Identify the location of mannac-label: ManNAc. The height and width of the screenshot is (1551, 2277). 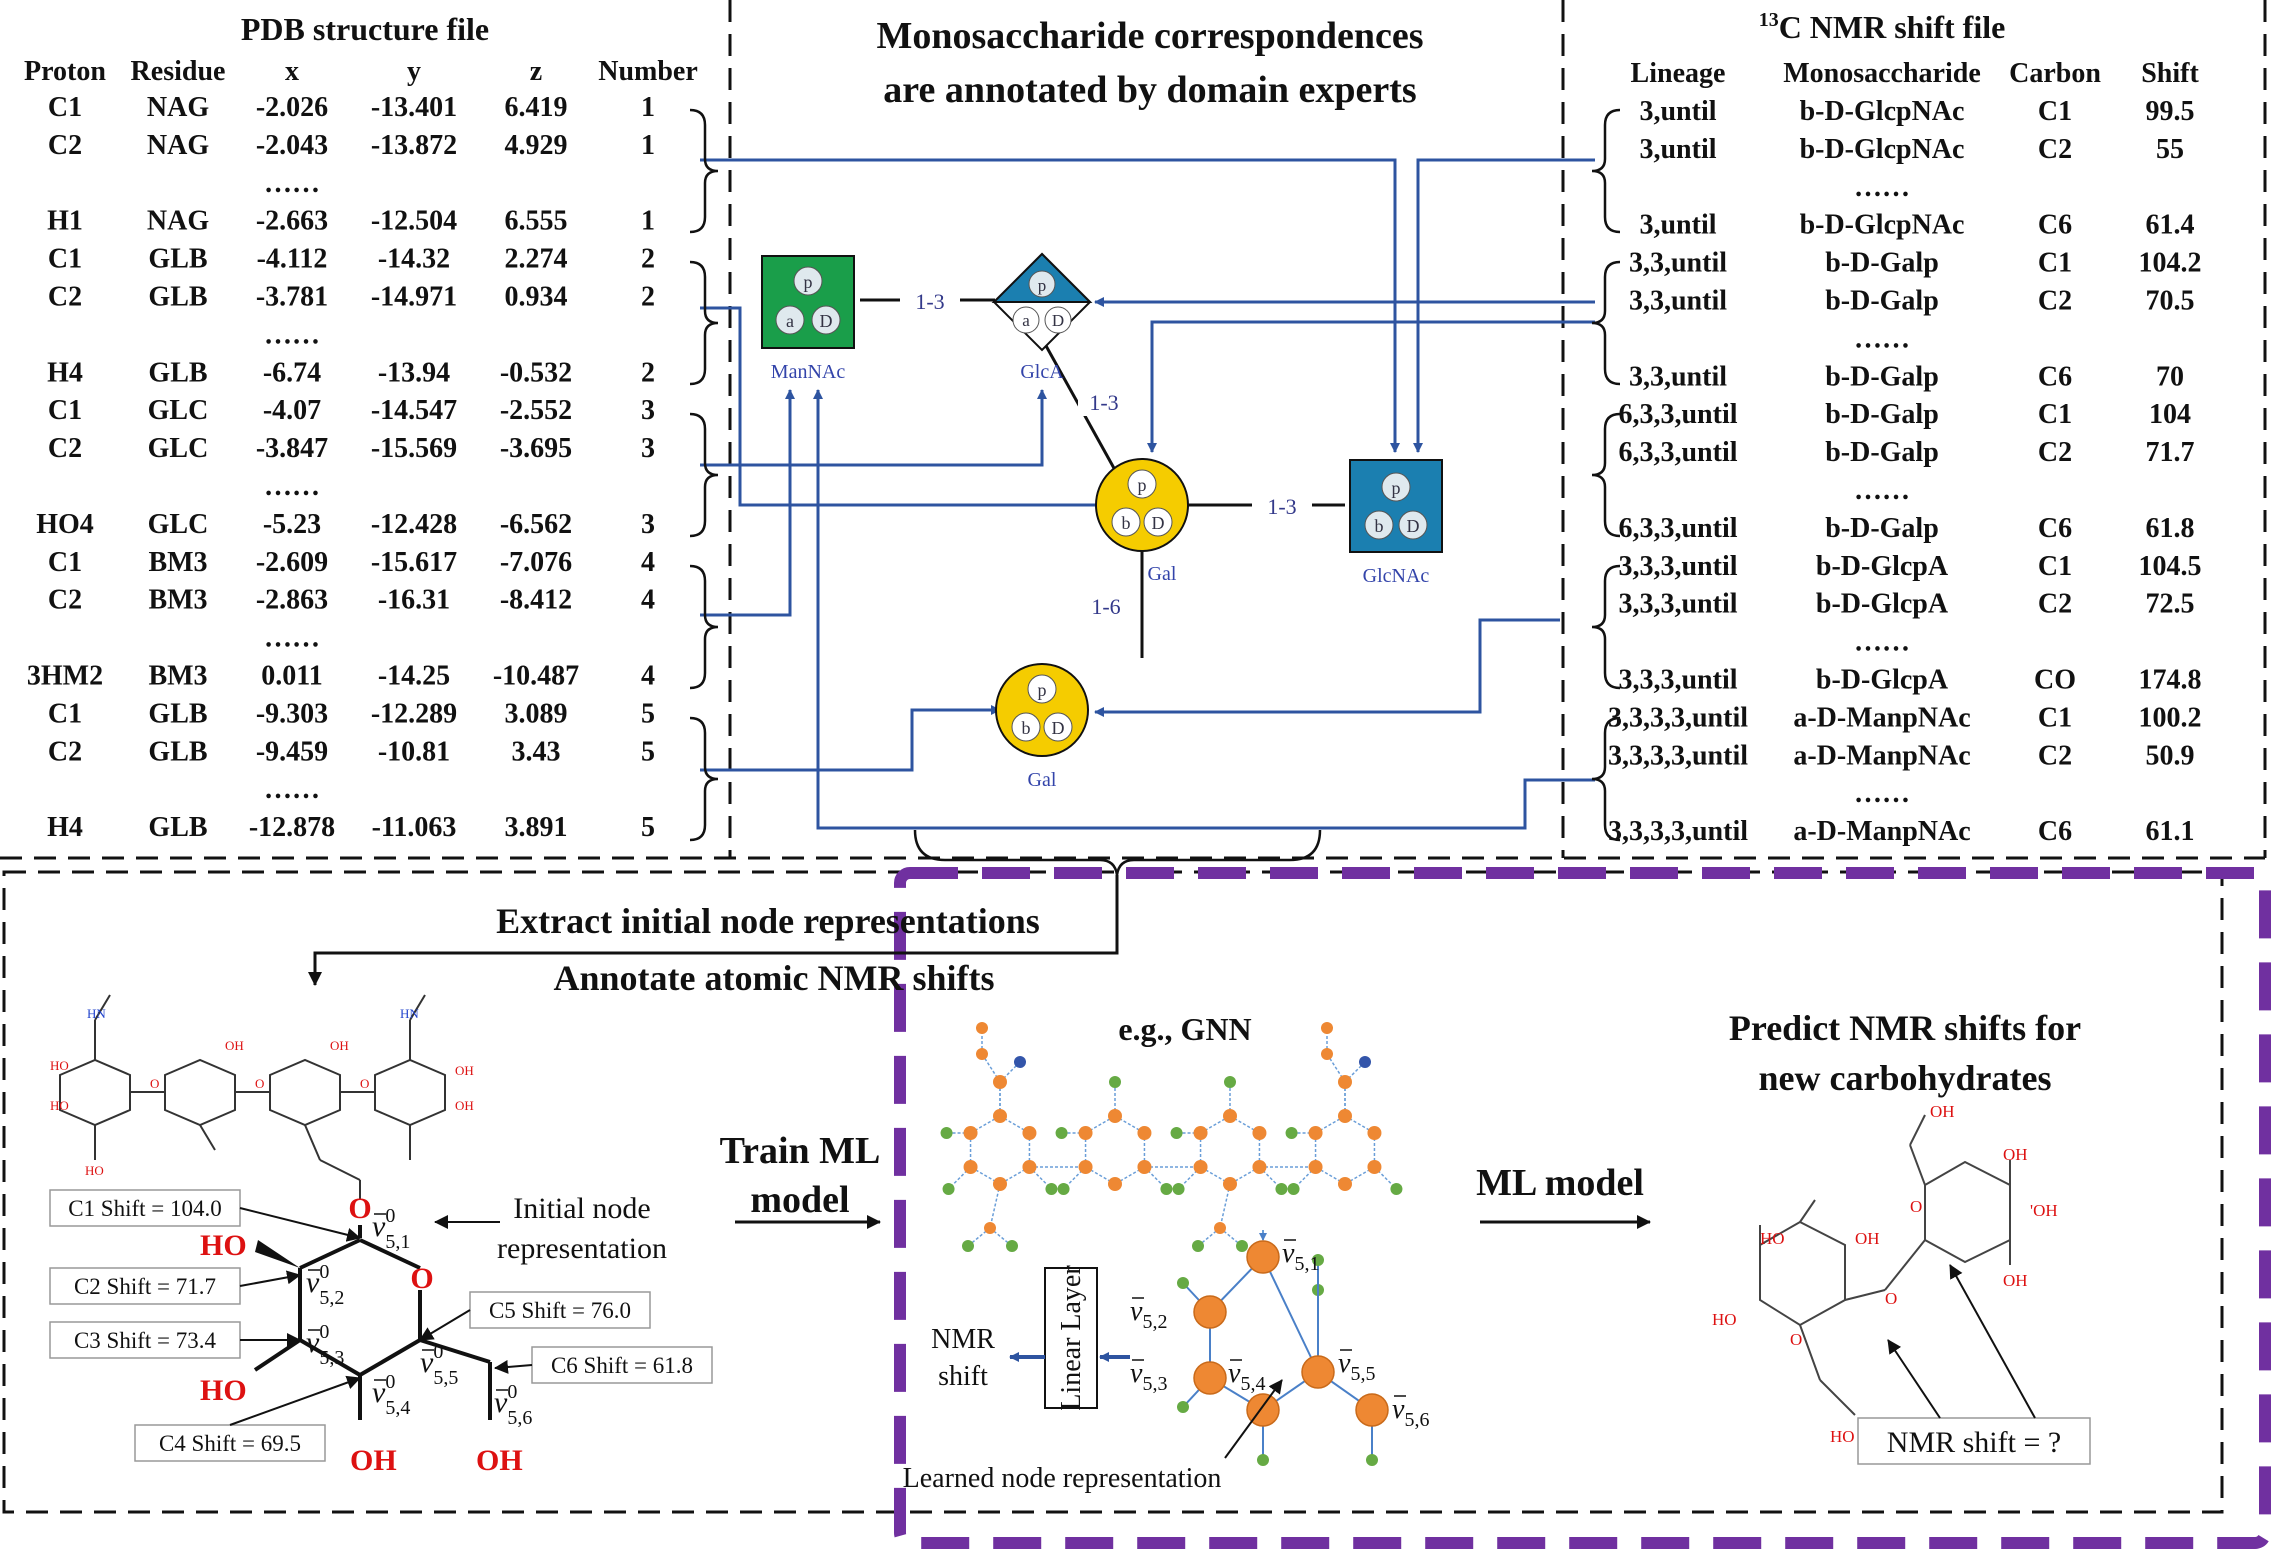
(808, 372).